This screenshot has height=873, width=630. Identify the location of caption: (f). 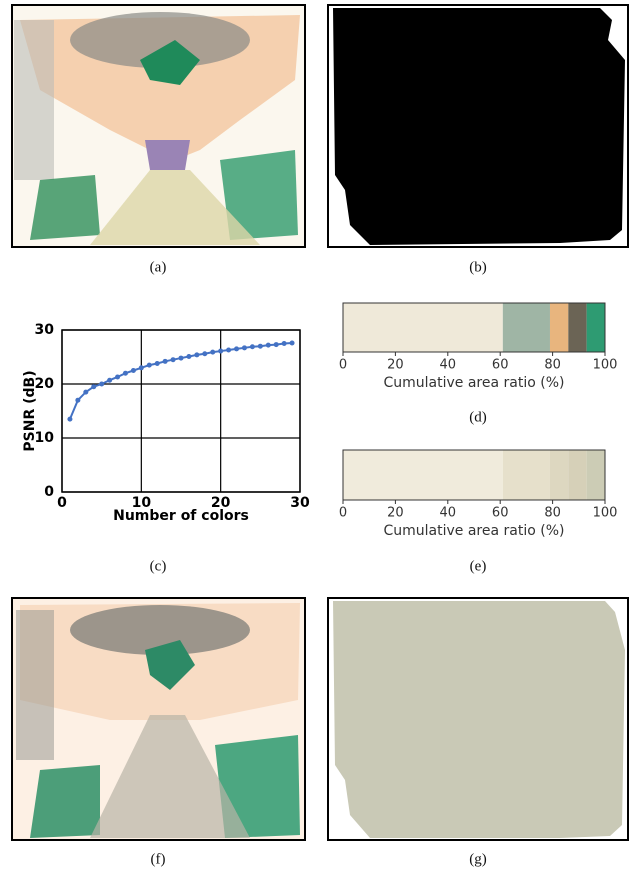
(158, 859).